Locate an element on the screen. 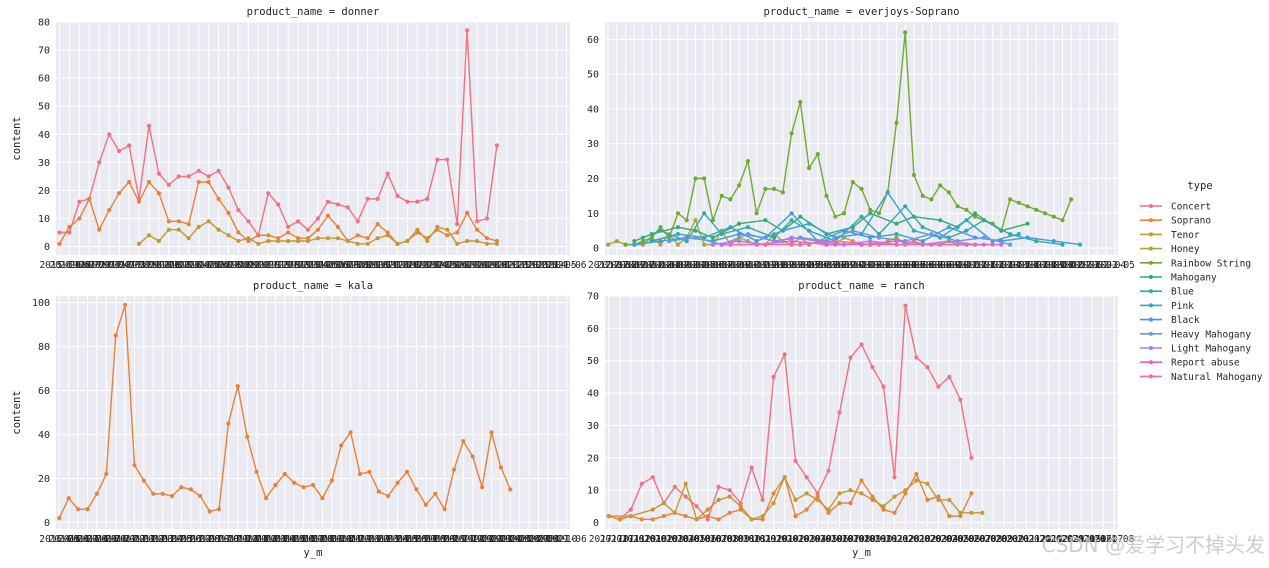 The width and height of the screenshot is (1269, 568). x-tick-label: 2021-06 is located at coordinates (1092, 539).